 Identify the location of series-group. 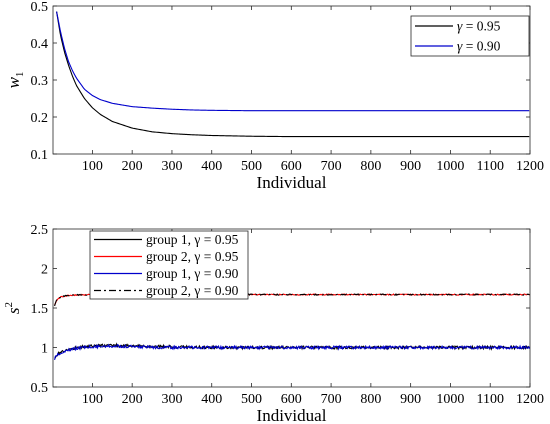
(292, 327).